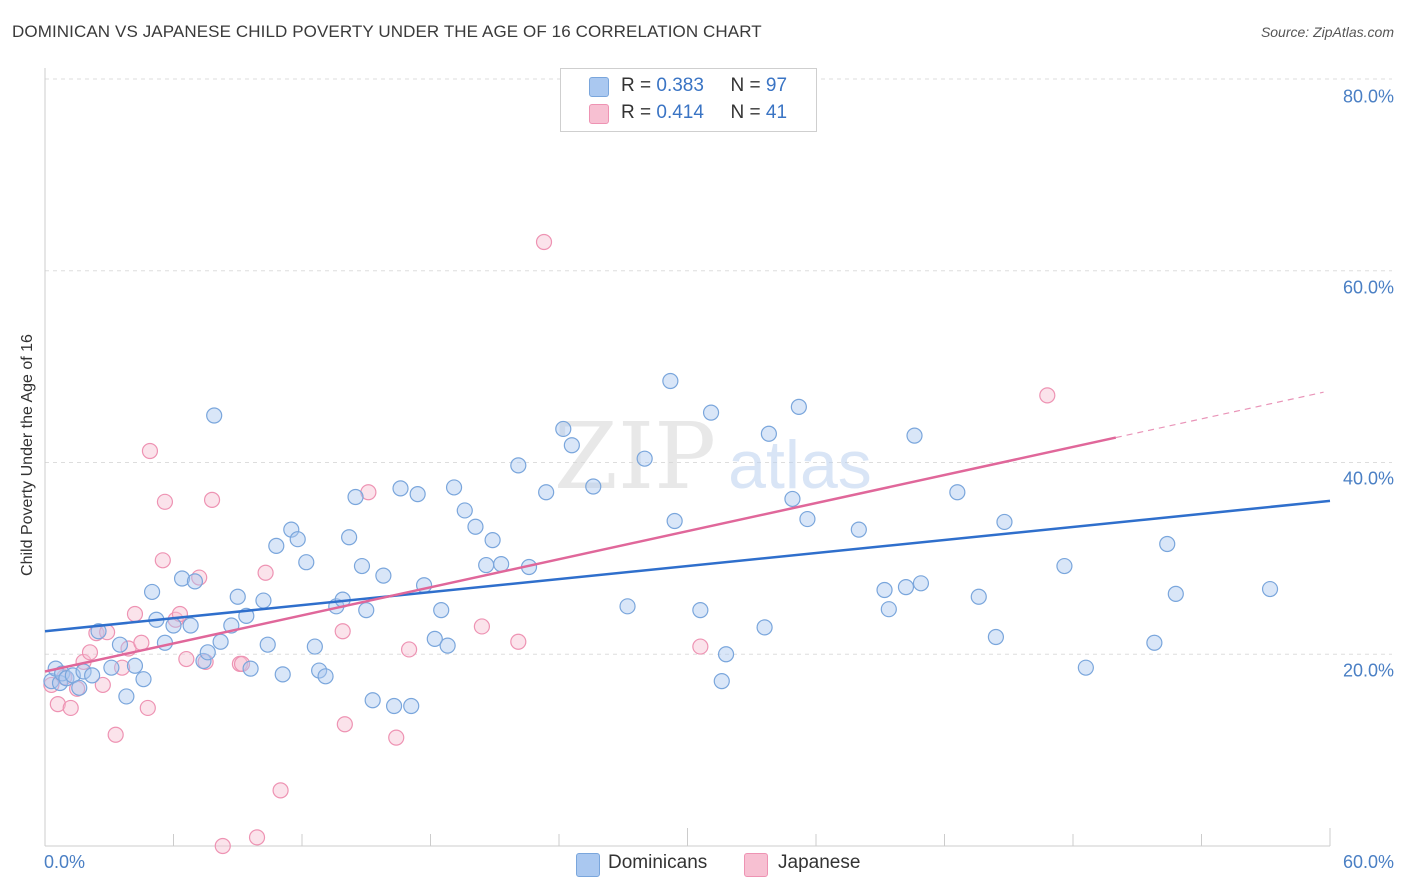  I want to click on y-axis-title: Child Poverty Under the Age of 16, so click(27, 455).